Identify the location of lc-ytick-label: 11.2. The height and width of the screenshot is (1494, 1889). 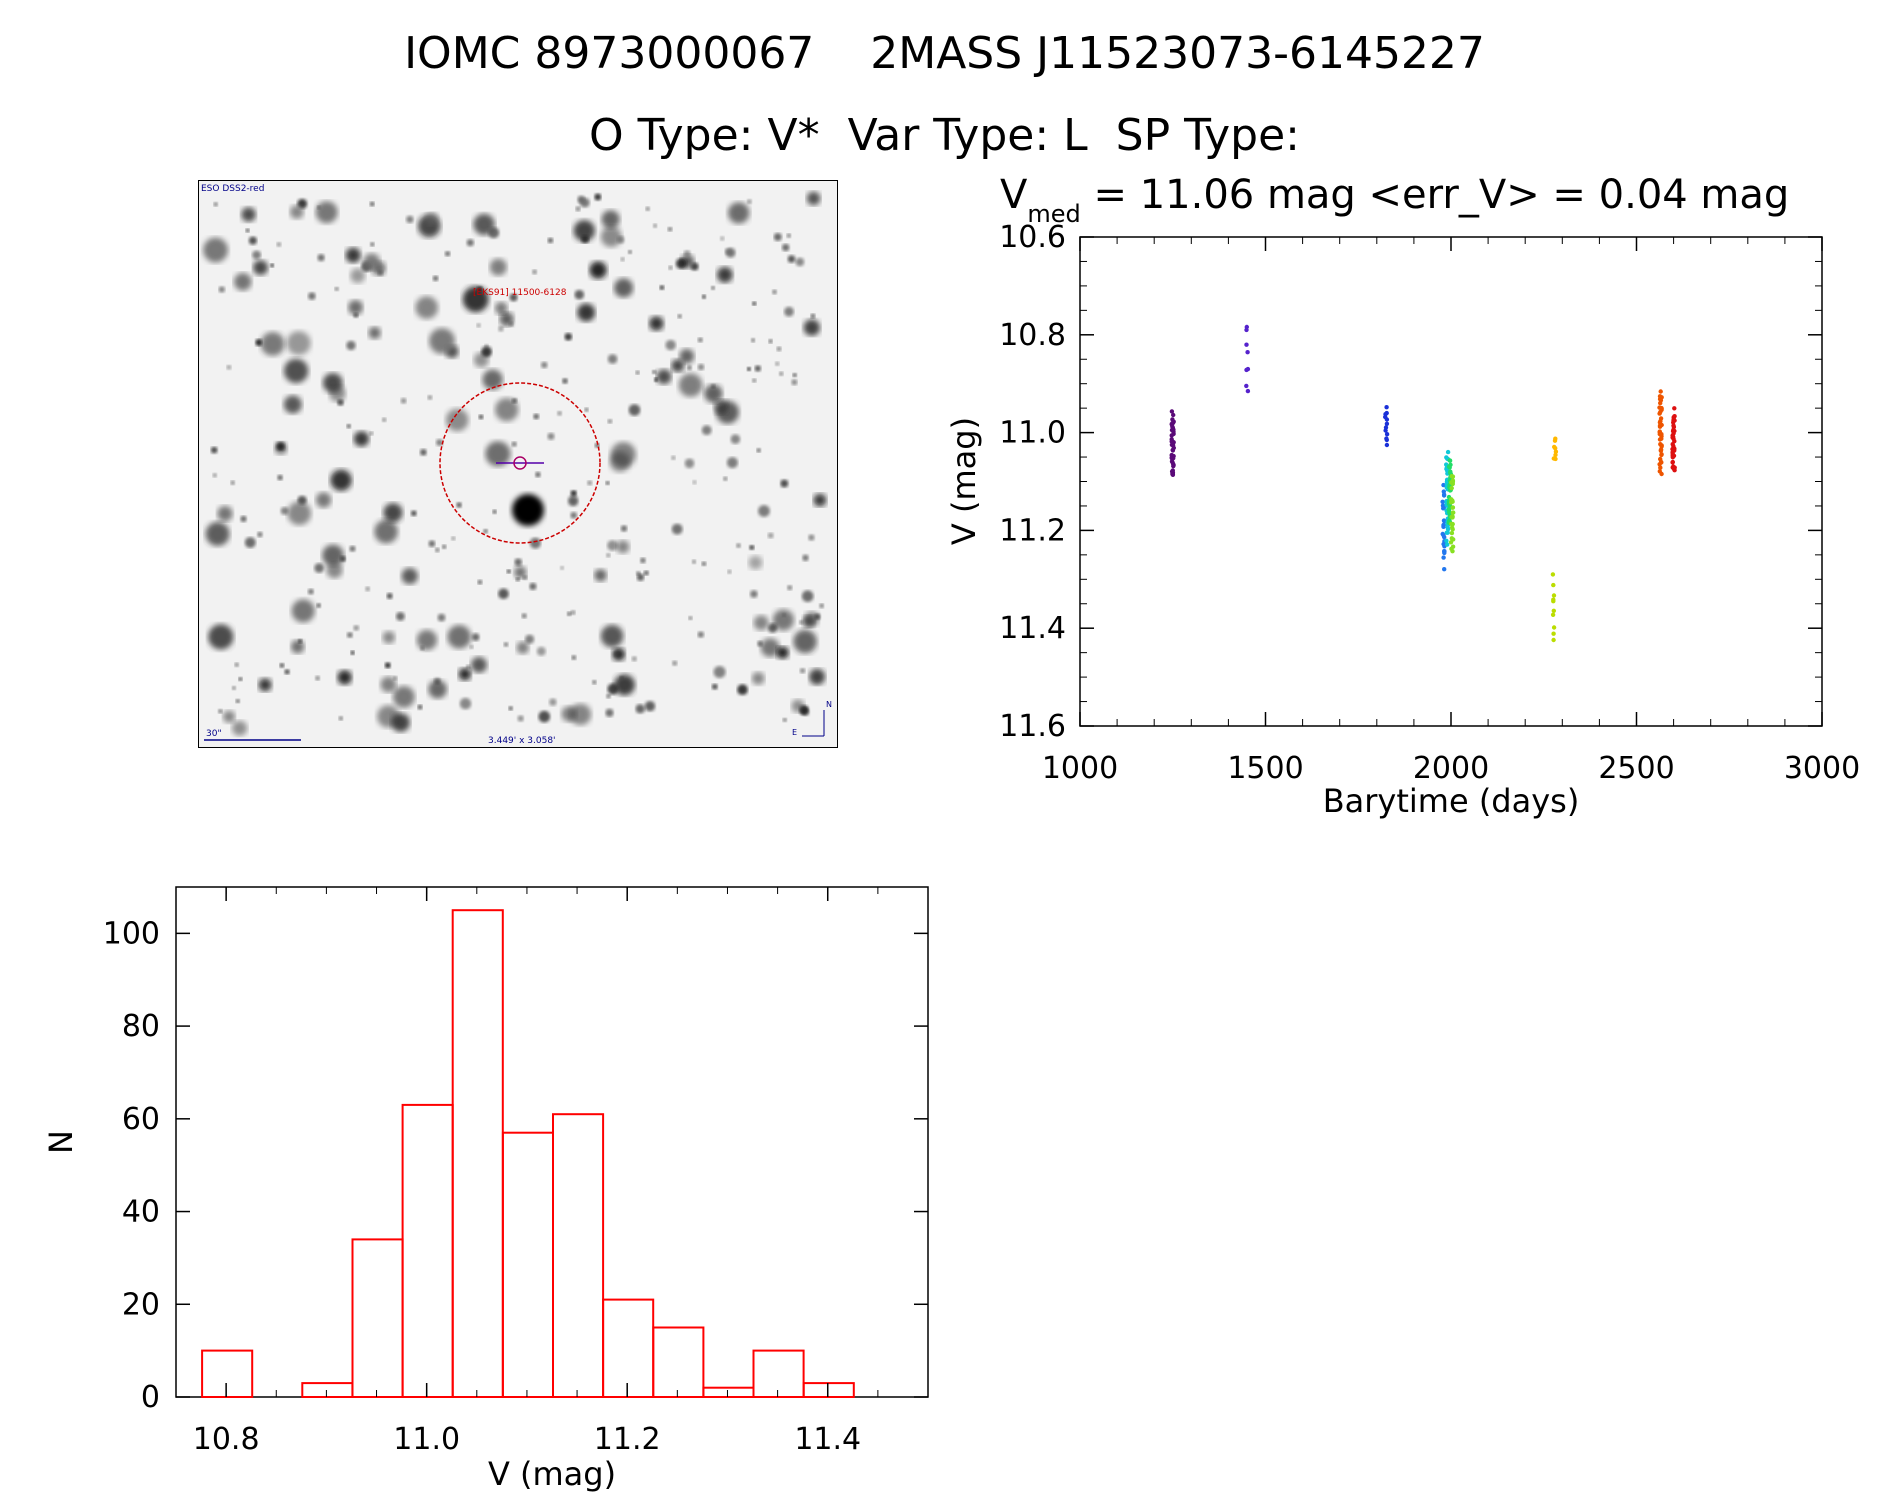
(1032, 530).